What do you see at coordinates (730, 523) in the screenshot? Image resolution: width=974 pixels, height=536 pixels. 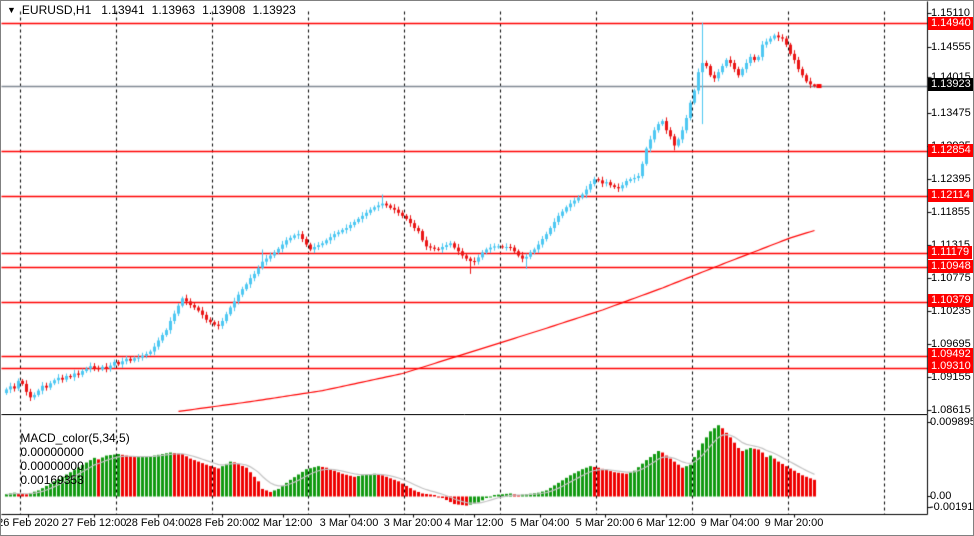 I see `time-axis-label: 9 Mar 04:00` at bounding box center [730, 523].